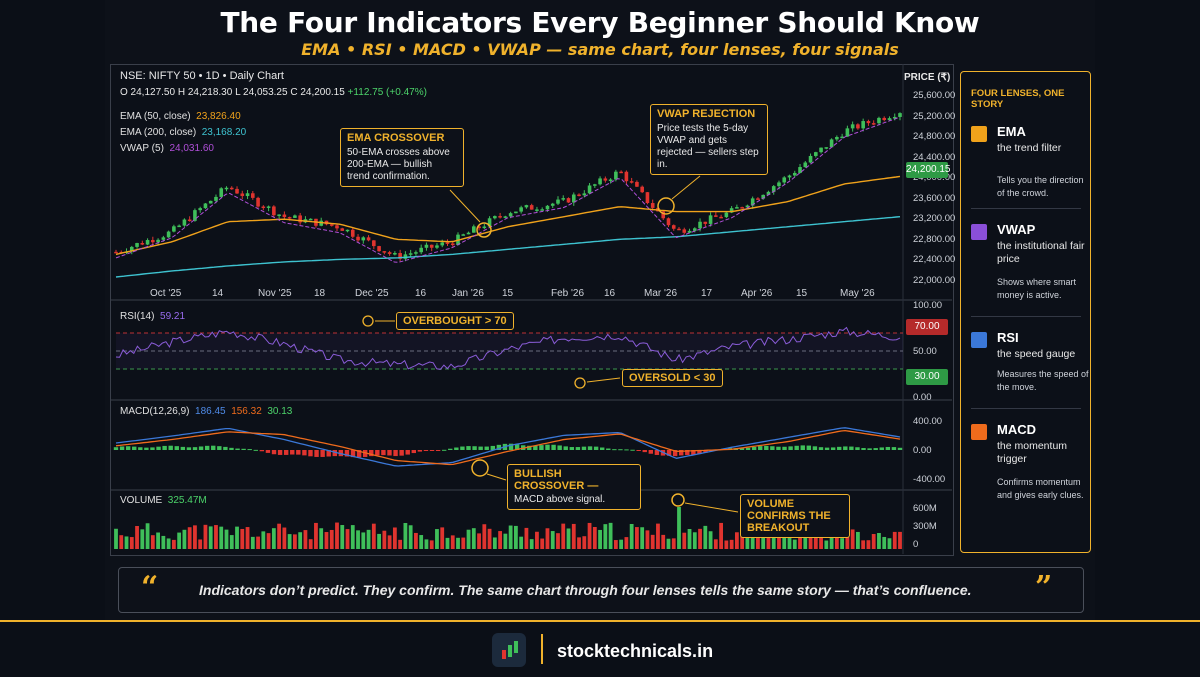  What do you see at coordinates (928, 421) in the screenshot?
I see `macd-tick-400: 400.00` at bounding box center [928, 421].